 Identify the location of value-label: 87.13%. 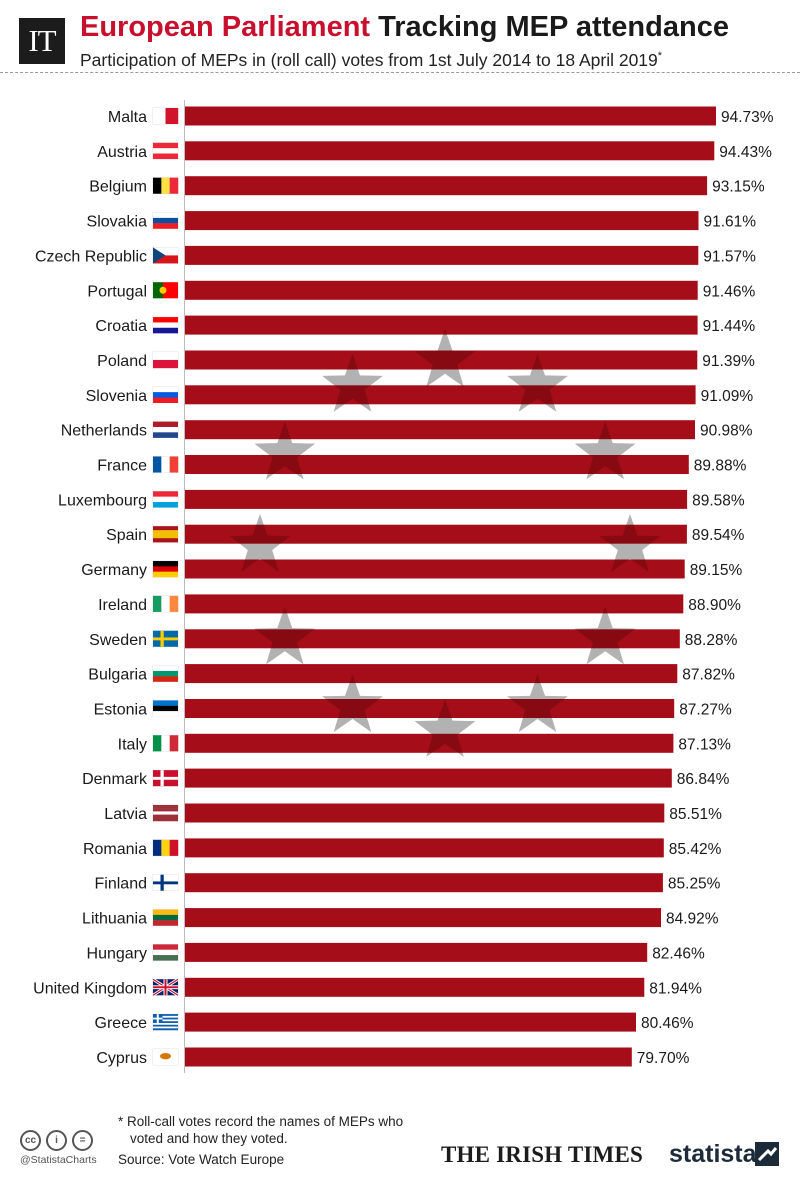
(704, 744).